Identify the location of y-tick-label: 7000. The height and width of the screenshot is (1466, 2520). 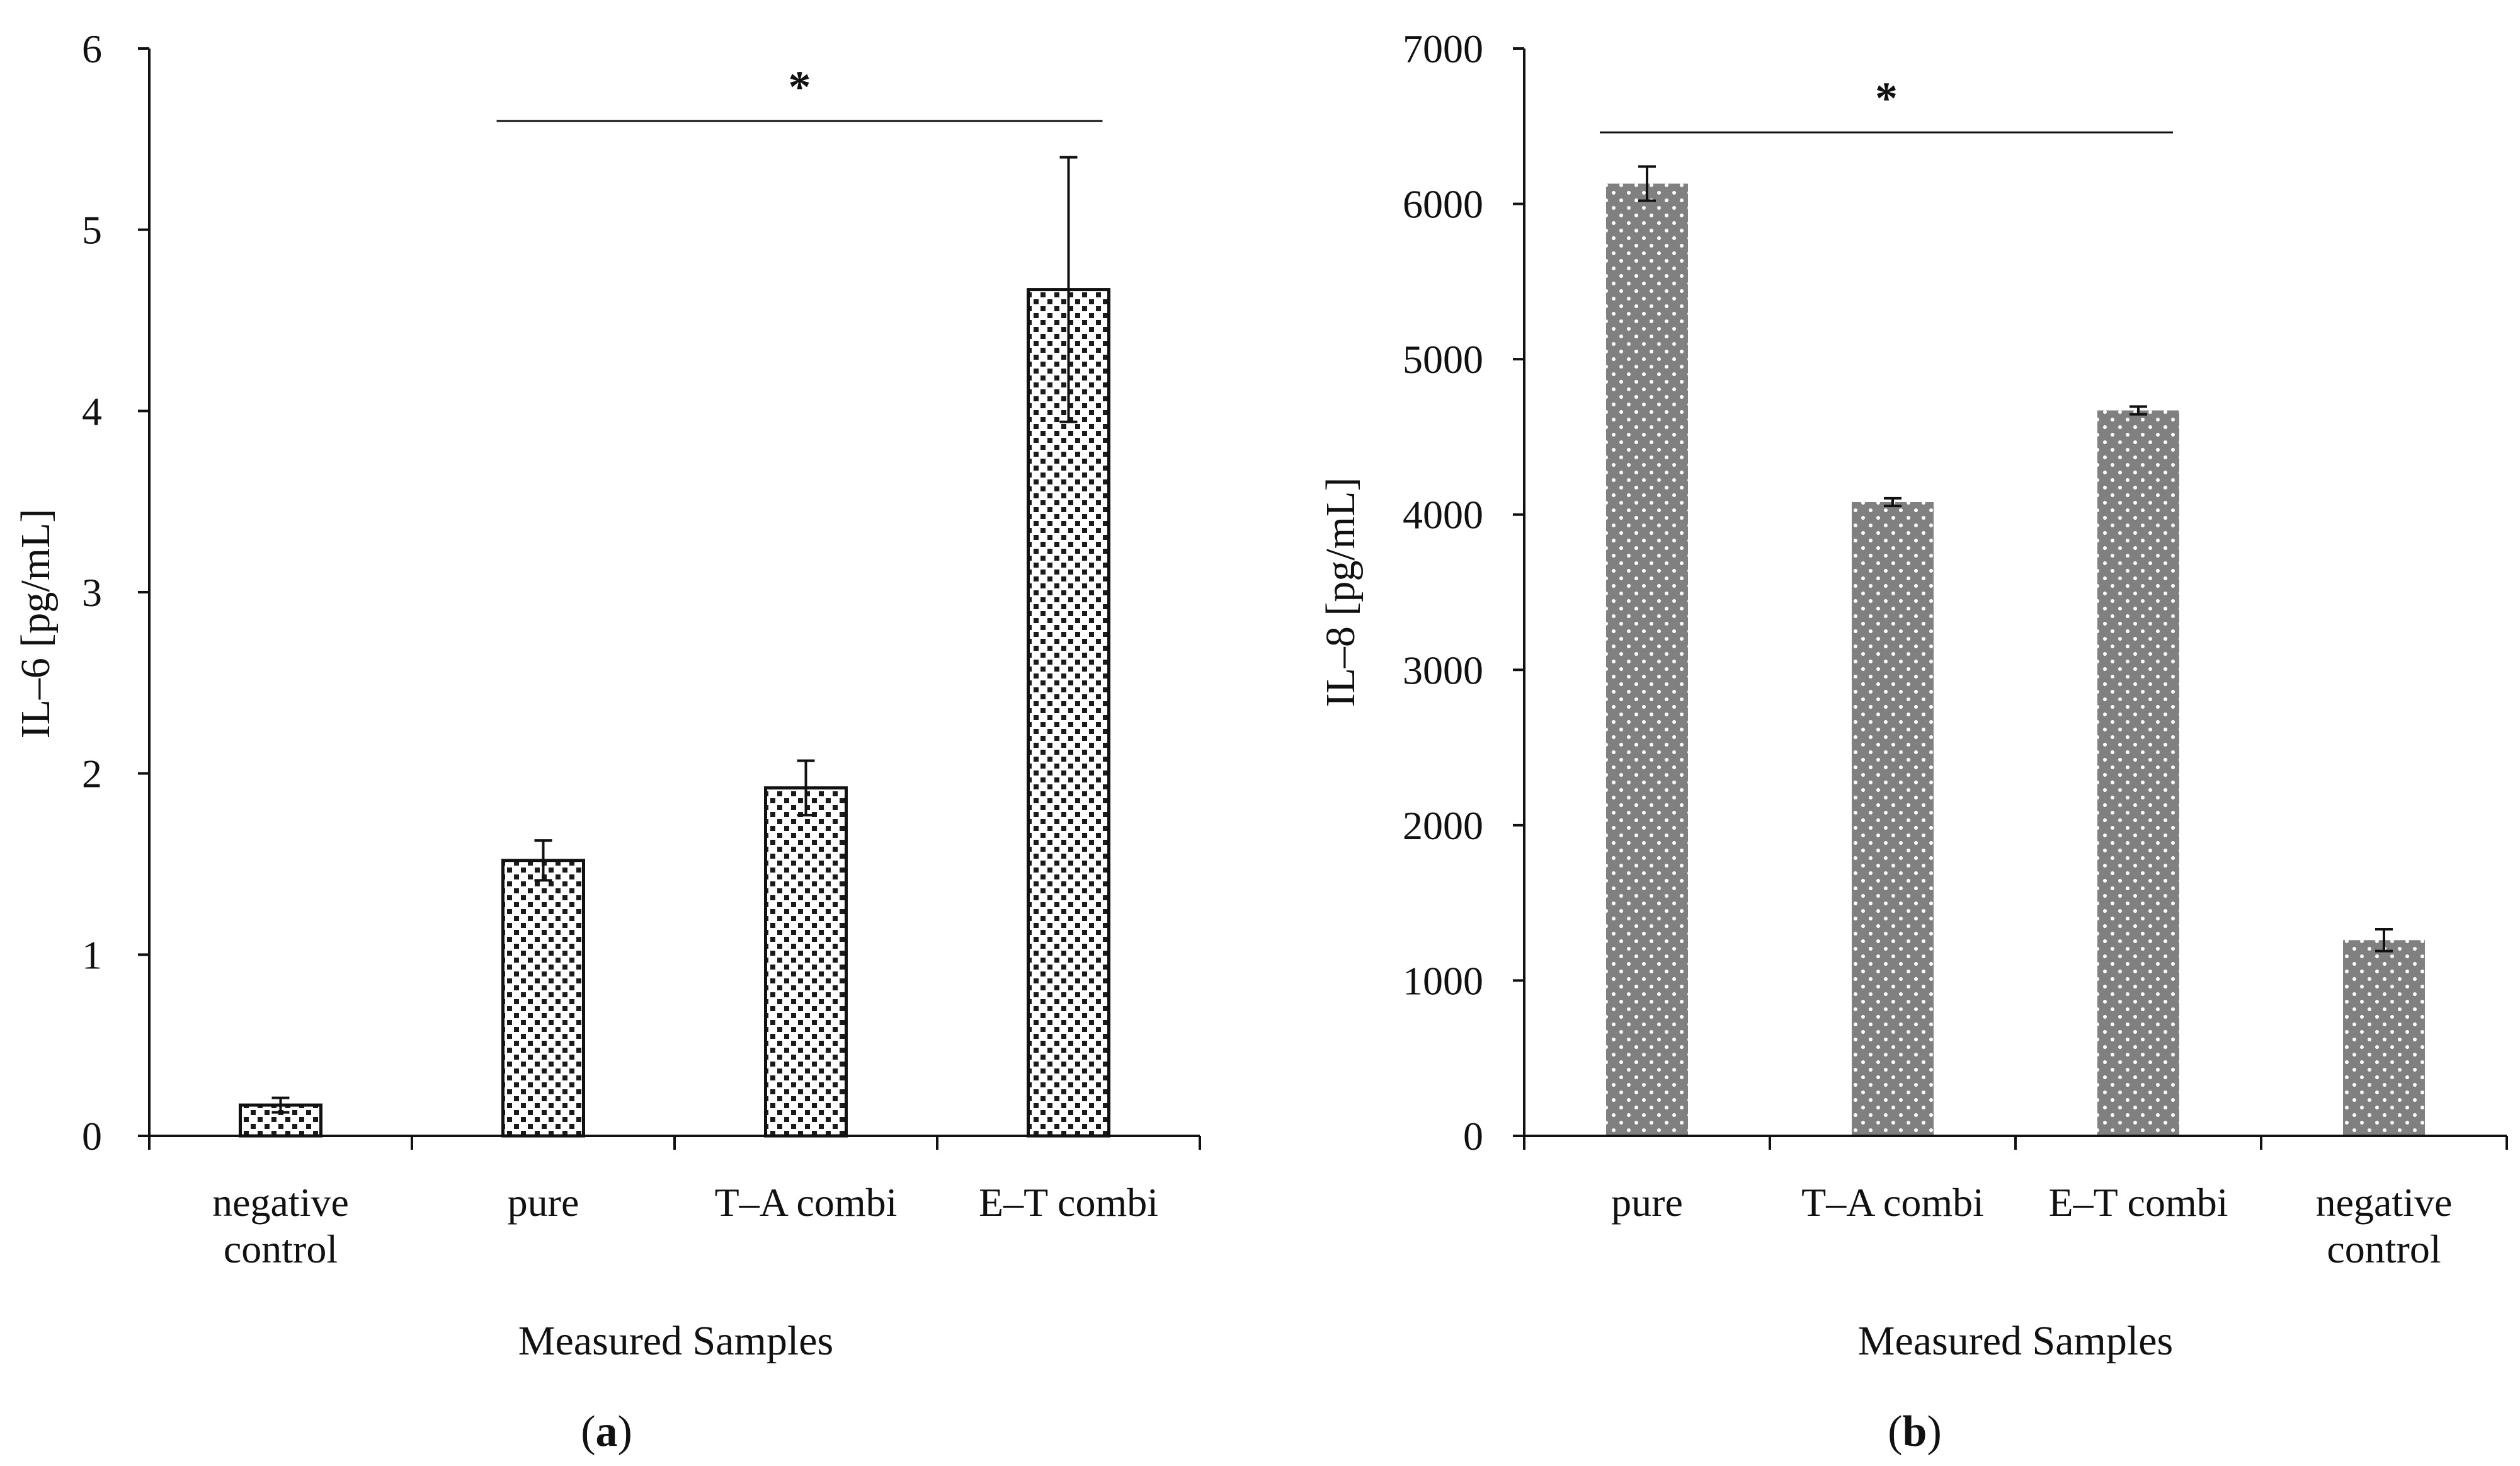
(1443, 48).